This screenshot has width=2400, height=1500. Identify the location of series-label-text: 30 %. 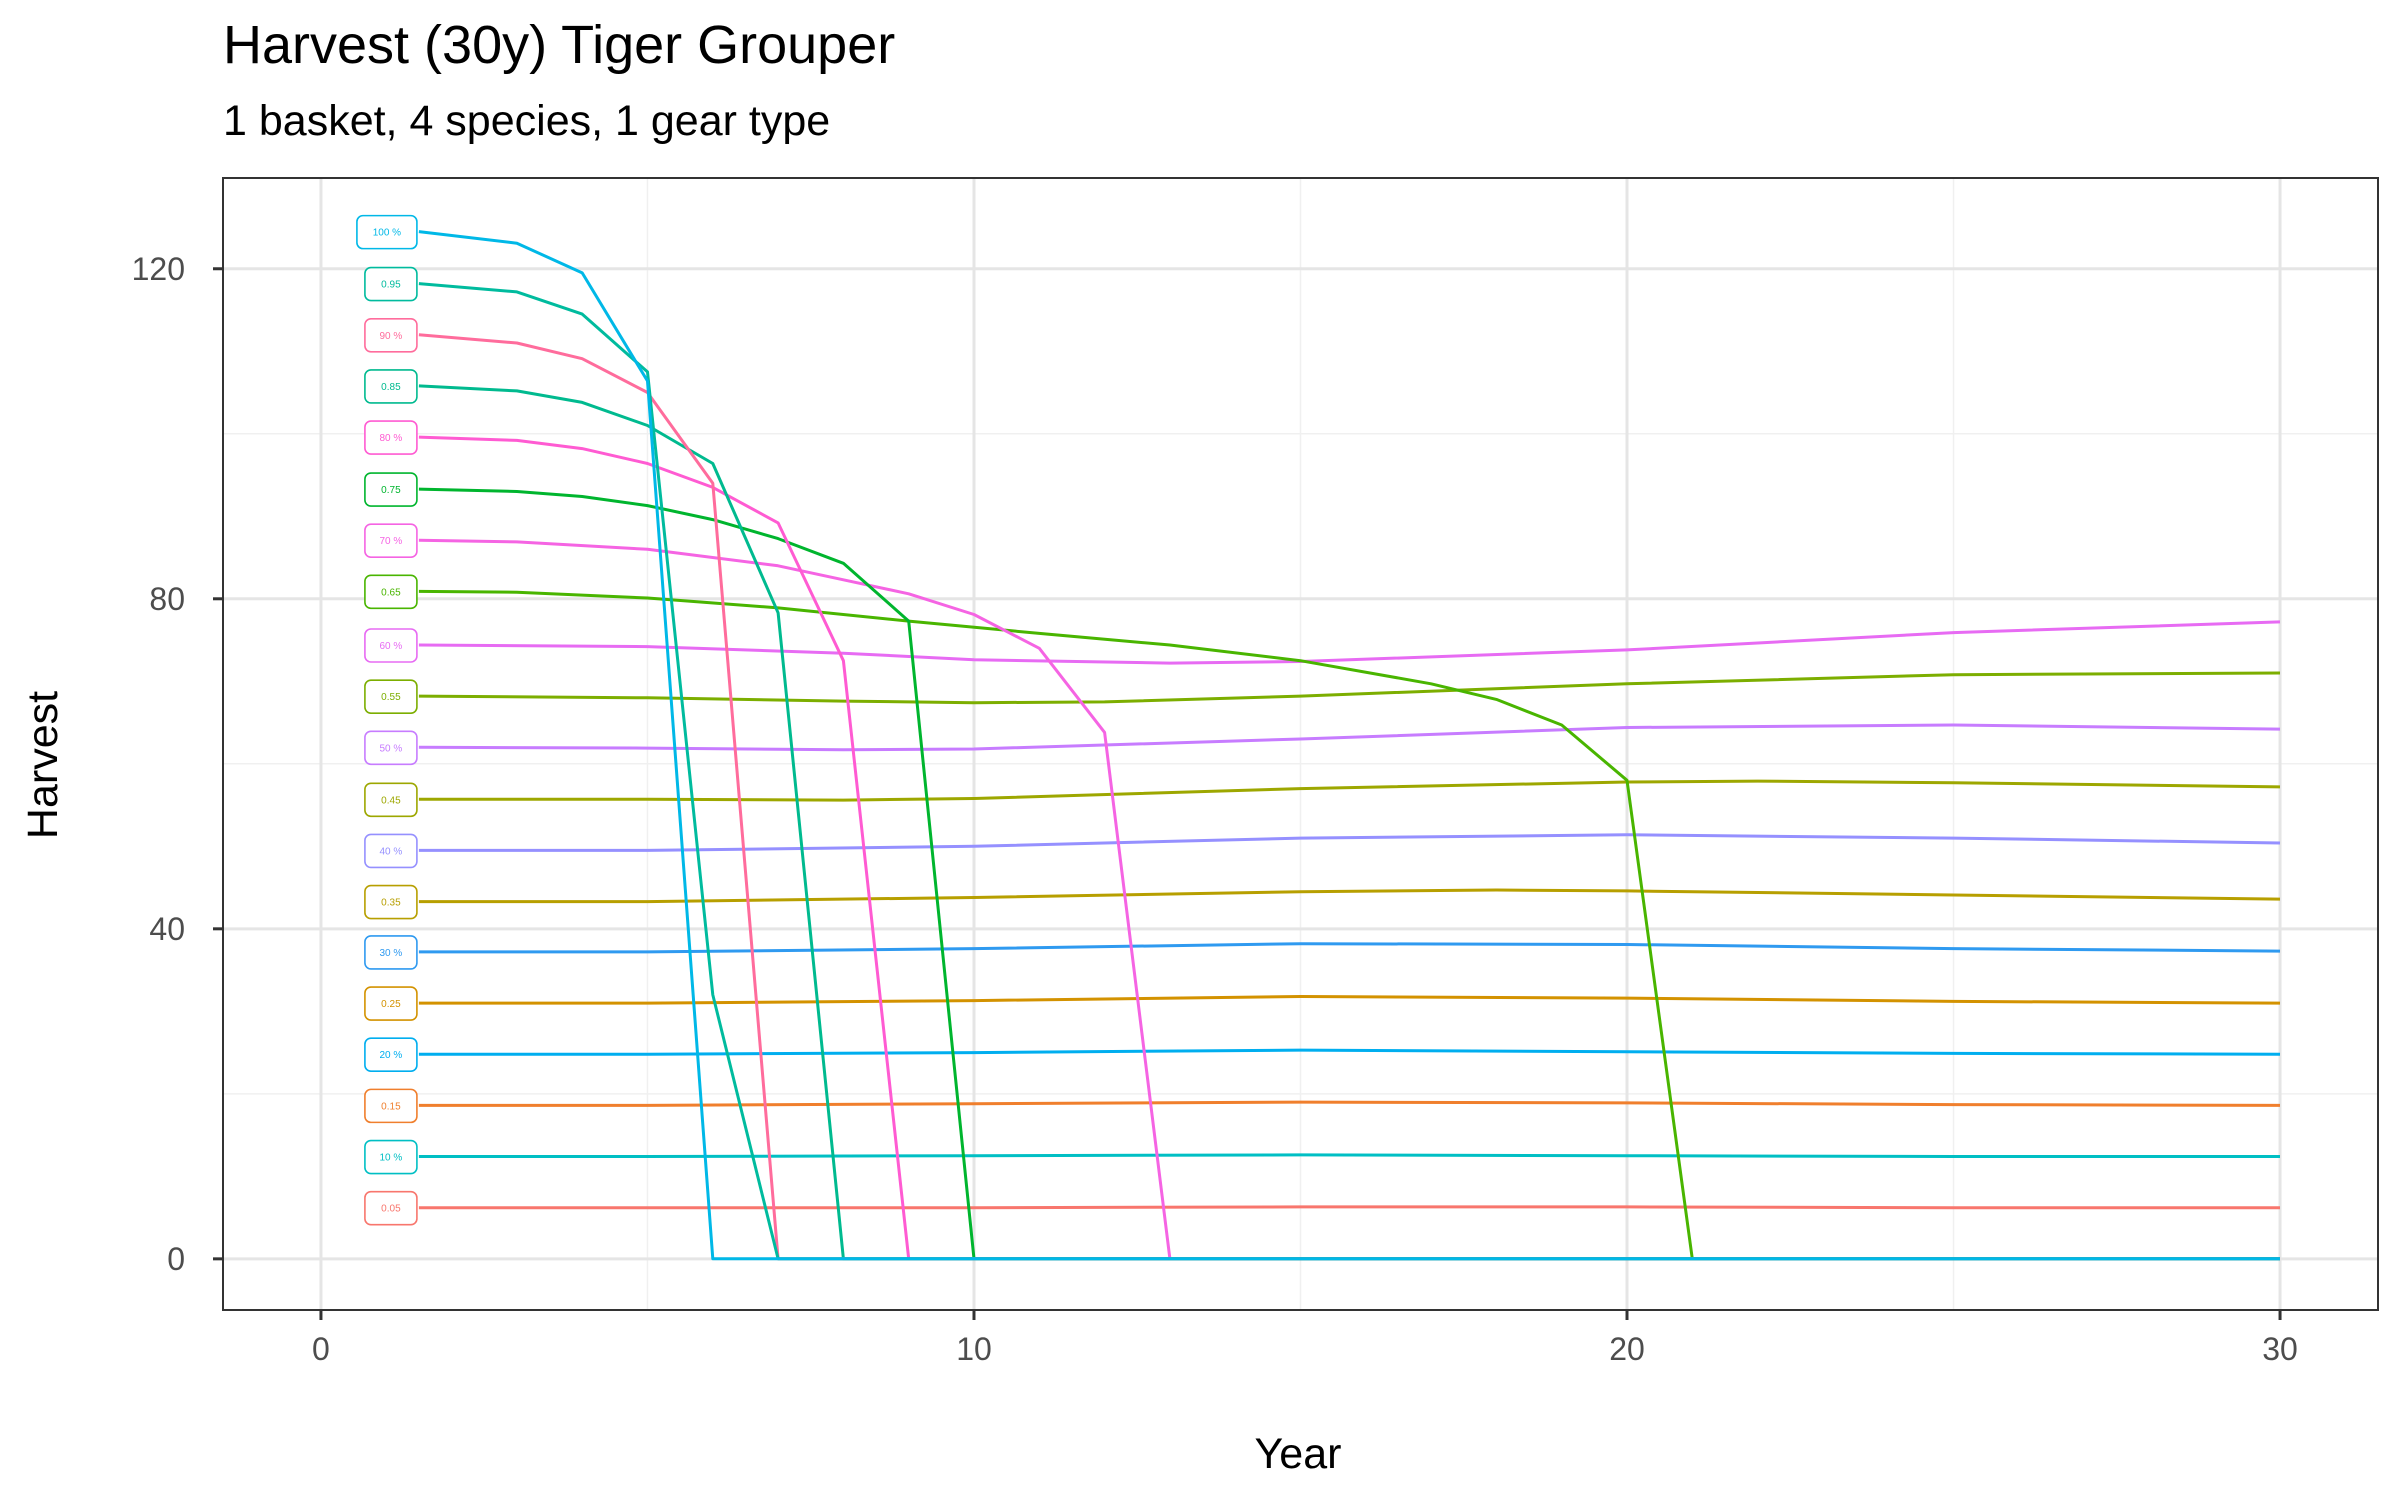
(391, 953).